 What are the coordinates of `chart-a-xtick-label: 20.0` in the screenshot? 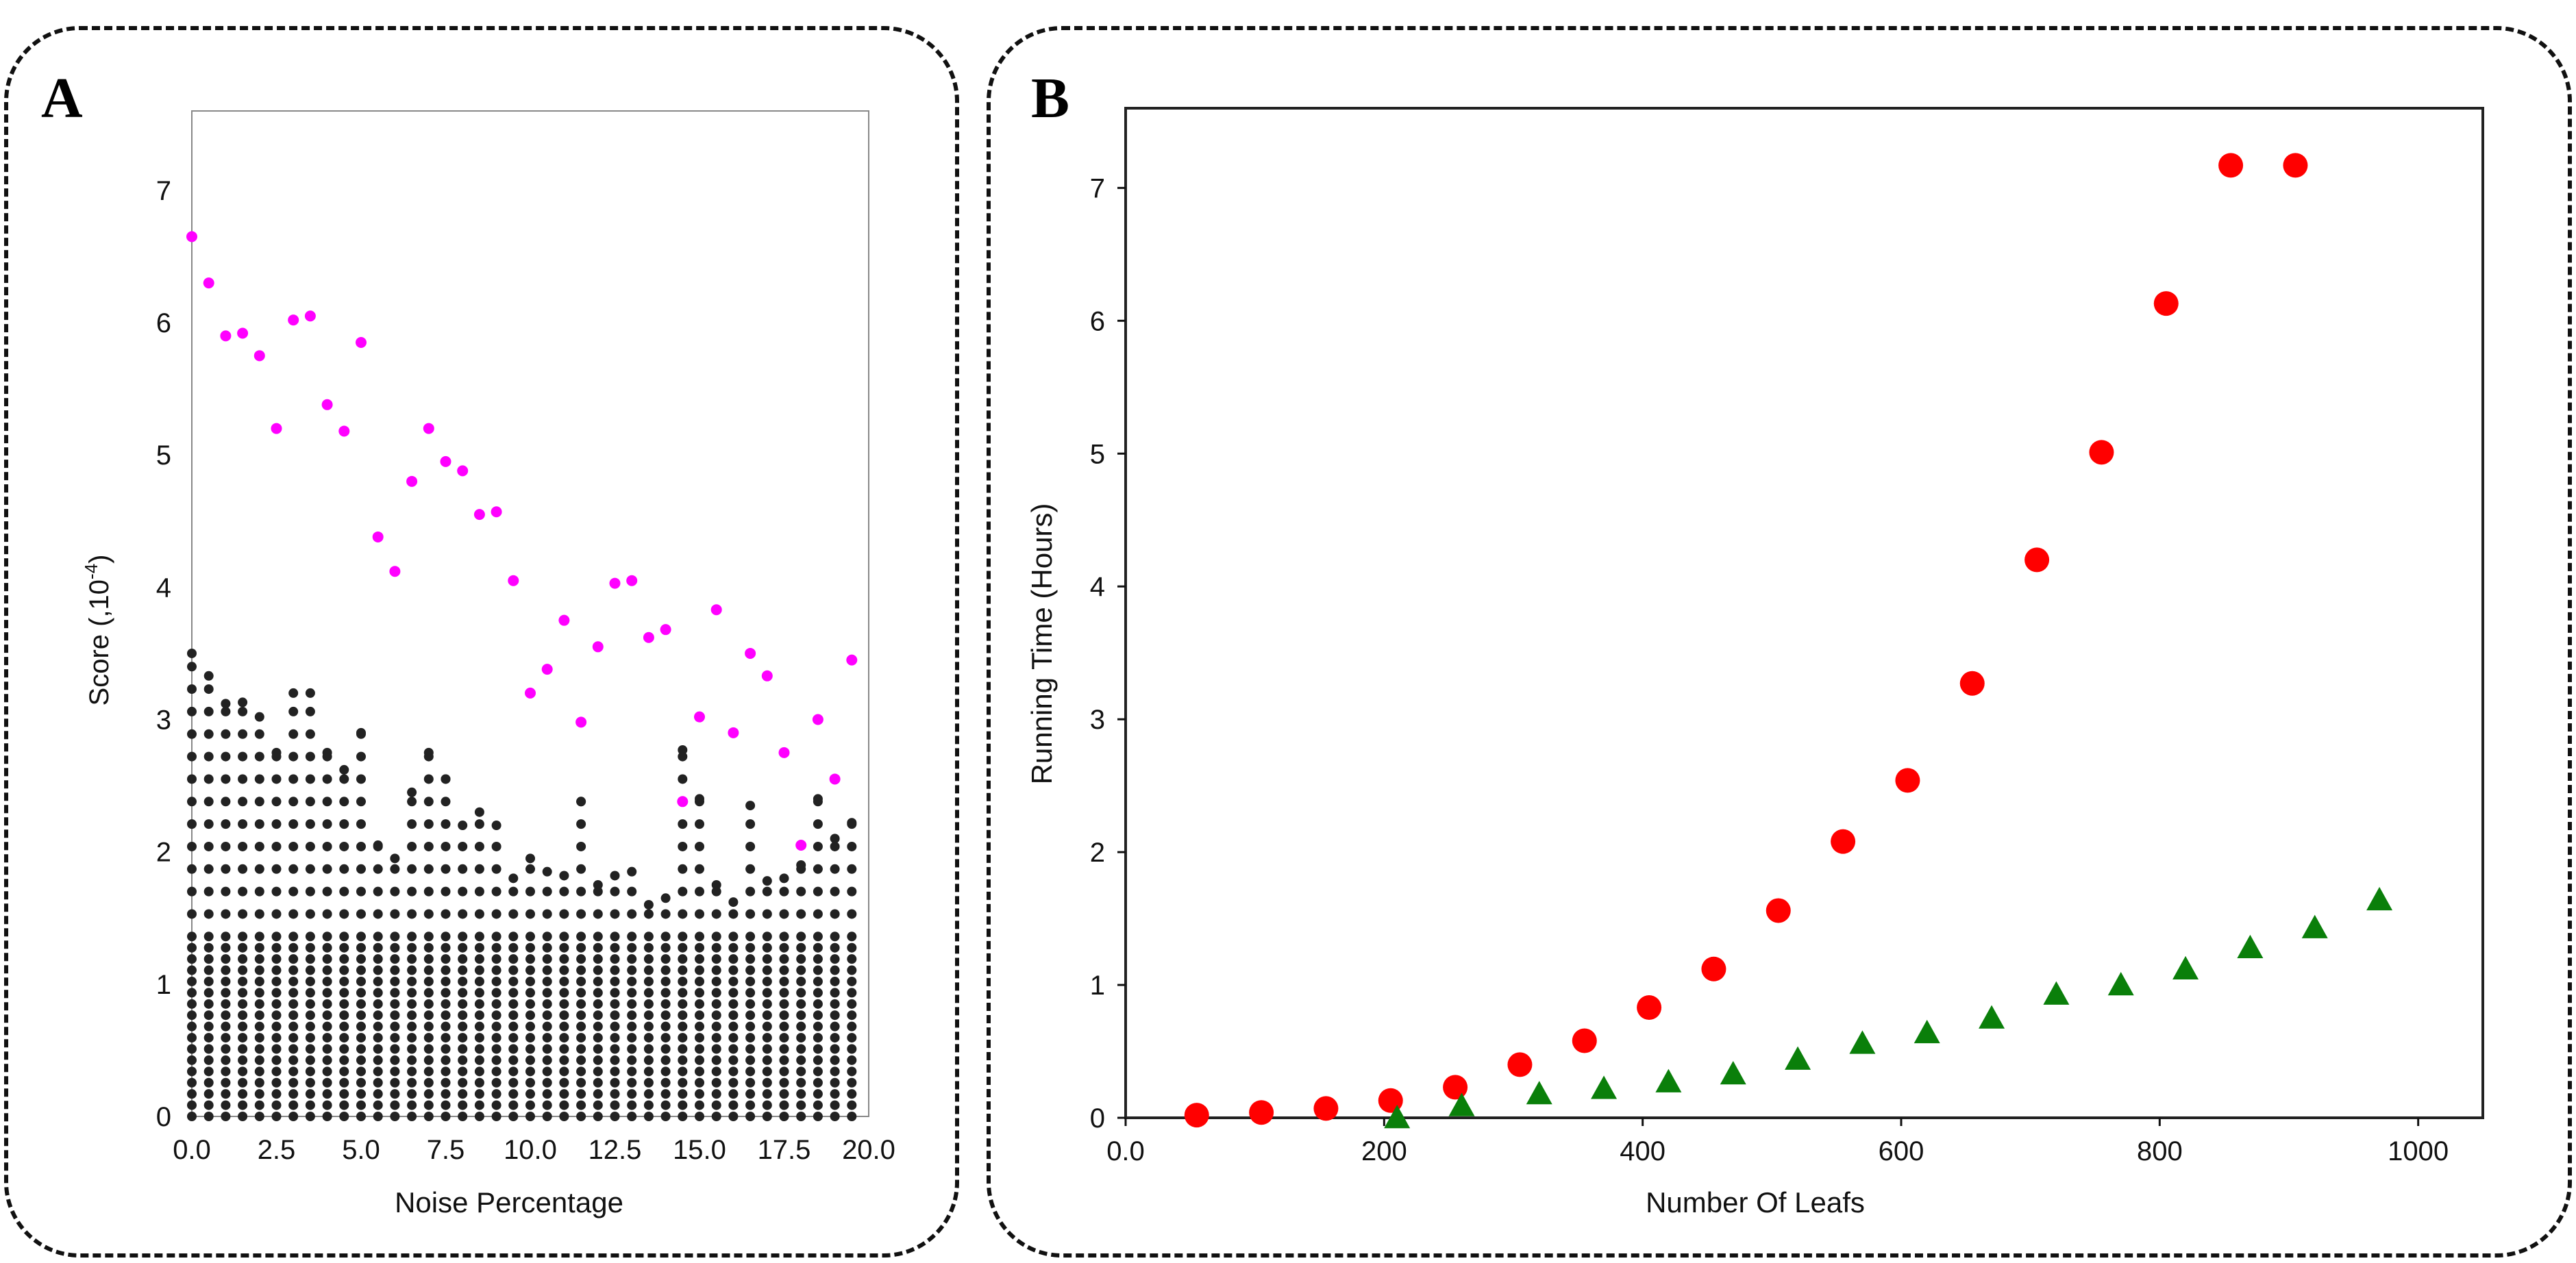 It's located at (868, 1150).